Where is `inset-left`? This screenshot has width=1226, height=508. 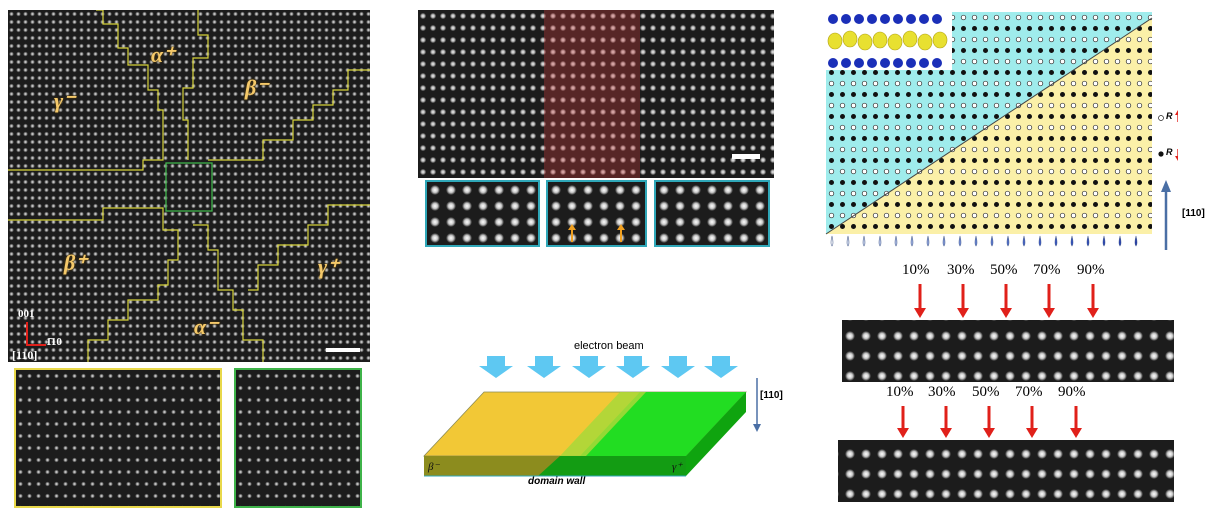 inset-left is located at coordinates (482, 213).